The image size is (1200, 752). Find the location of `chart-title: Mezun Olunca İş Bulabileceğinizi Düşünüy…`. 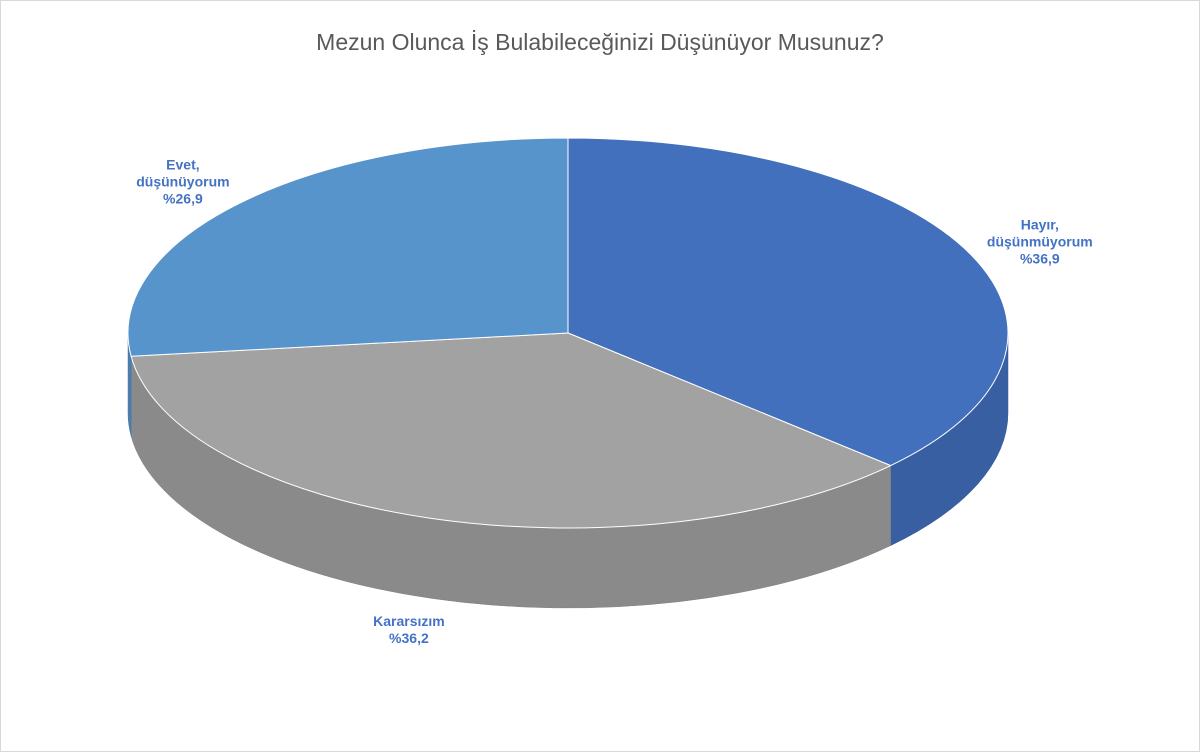

chart-title: Mezun Olunca İş Bulabileceğinizi Düşünüy… is located at coordinates (600, 42).